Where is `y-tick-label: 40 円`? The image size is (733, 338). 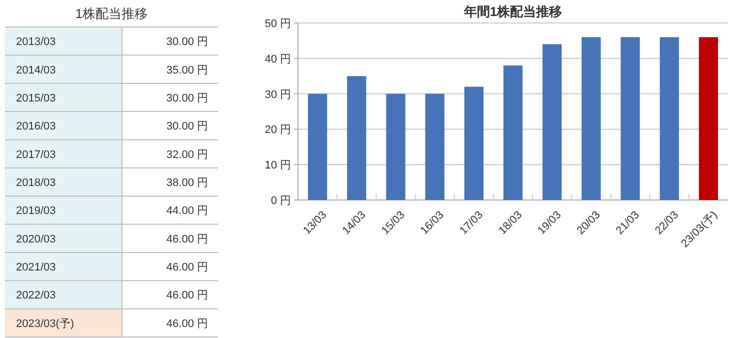
y-tick-label: 40 円 is located at coordinates (277, 59).